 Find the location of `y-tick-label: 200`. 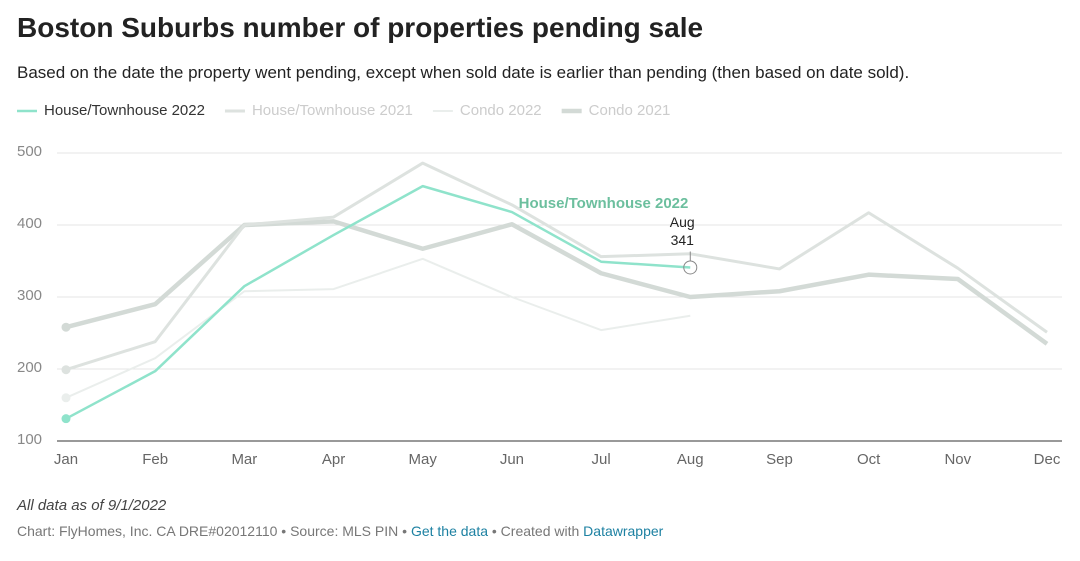

y-tick-label: 200 is located at coordinates (29, 367).